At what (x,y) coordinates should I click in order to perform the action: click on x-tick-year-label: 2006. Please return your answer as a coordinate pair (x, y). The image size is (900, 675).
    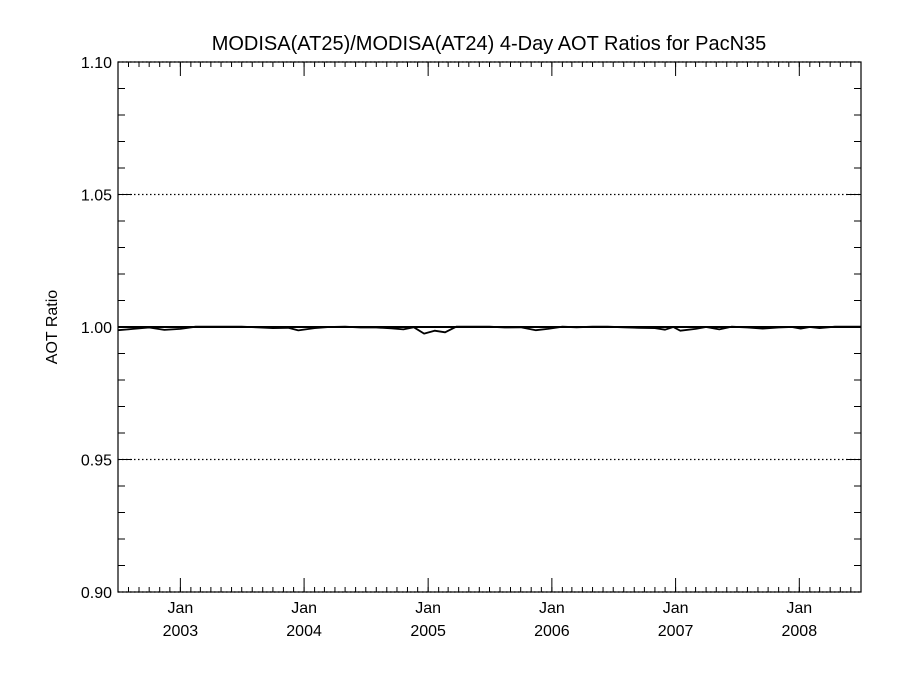
    Looking at the image, I should click on (552, 631).